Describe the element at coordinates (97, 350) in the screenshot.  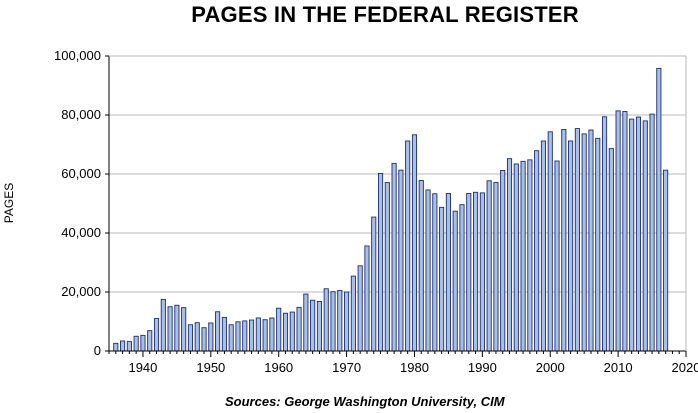
I see `y-tick-label: 0` at that location.